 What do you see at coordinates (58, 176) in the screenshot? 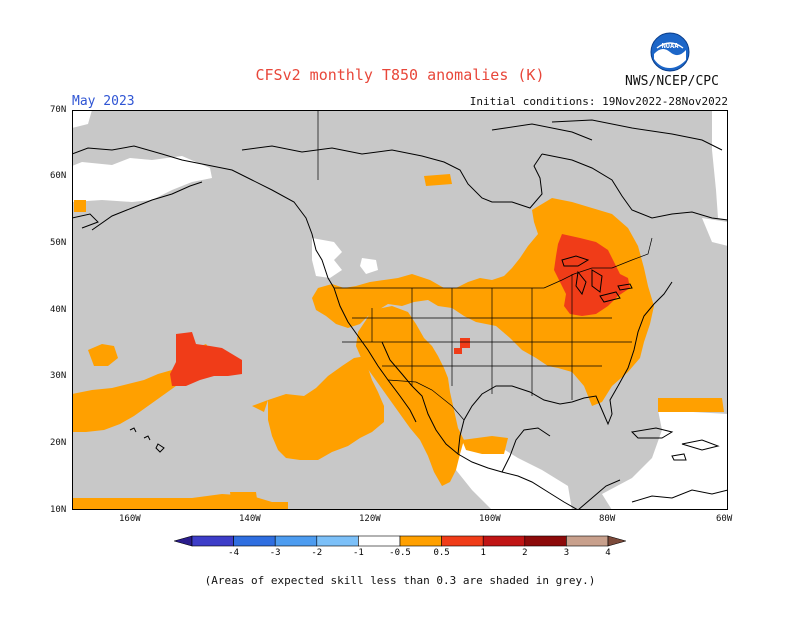
I see `lat-label-60n: 60N` at bounding box center [58, 176].